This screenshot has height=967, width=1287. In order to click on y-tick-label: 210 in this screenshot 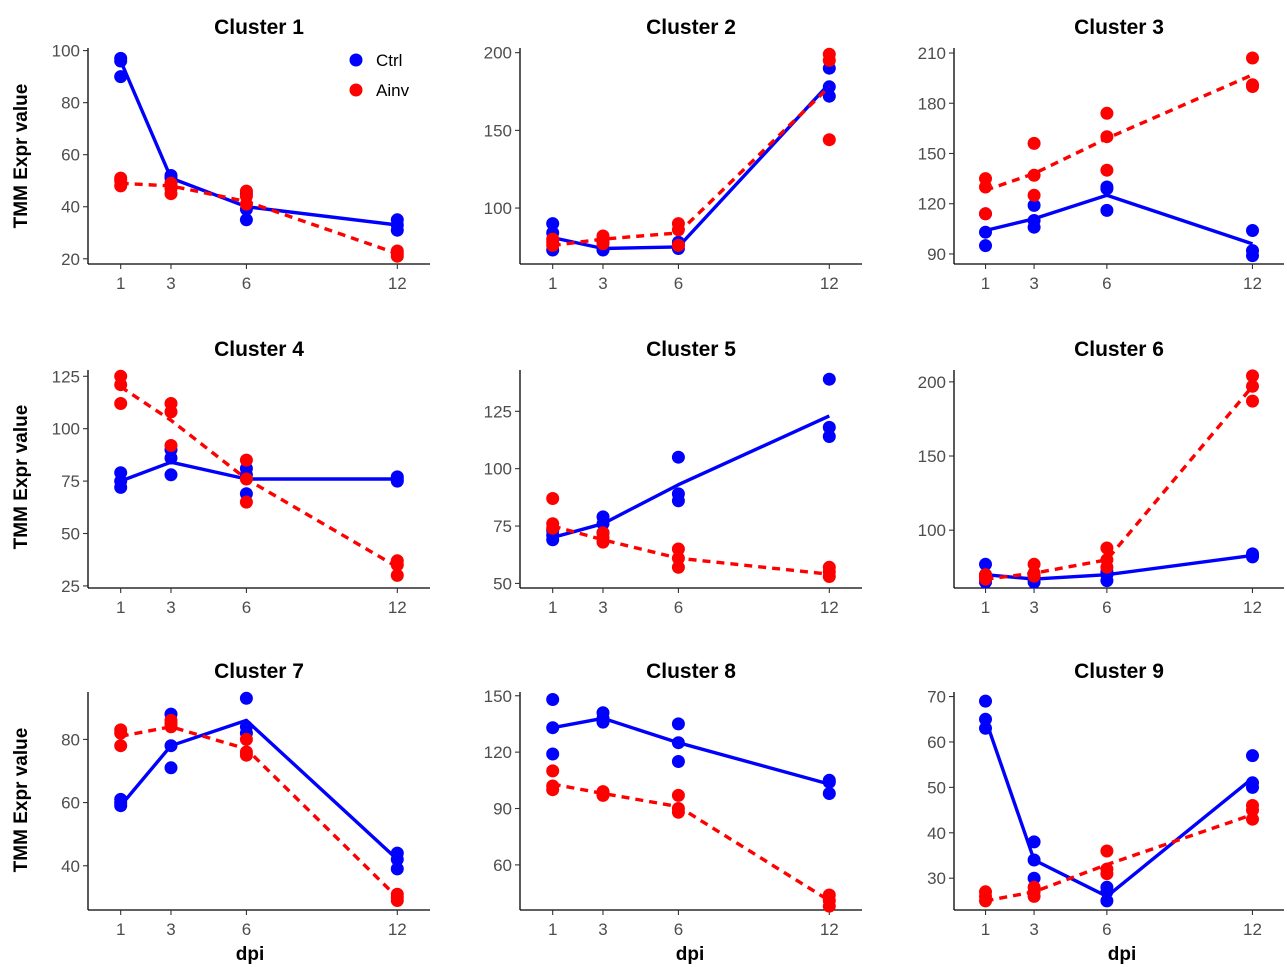, I will do `click(932, 53)`.